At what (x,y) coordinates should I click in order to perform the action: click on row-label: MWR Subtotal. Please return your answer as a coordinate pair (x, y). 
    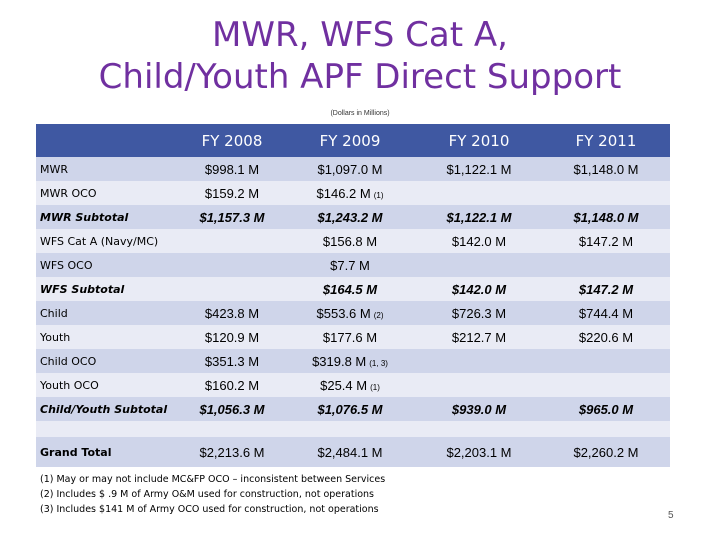
    Looking at the image, I should click on (84, 217).